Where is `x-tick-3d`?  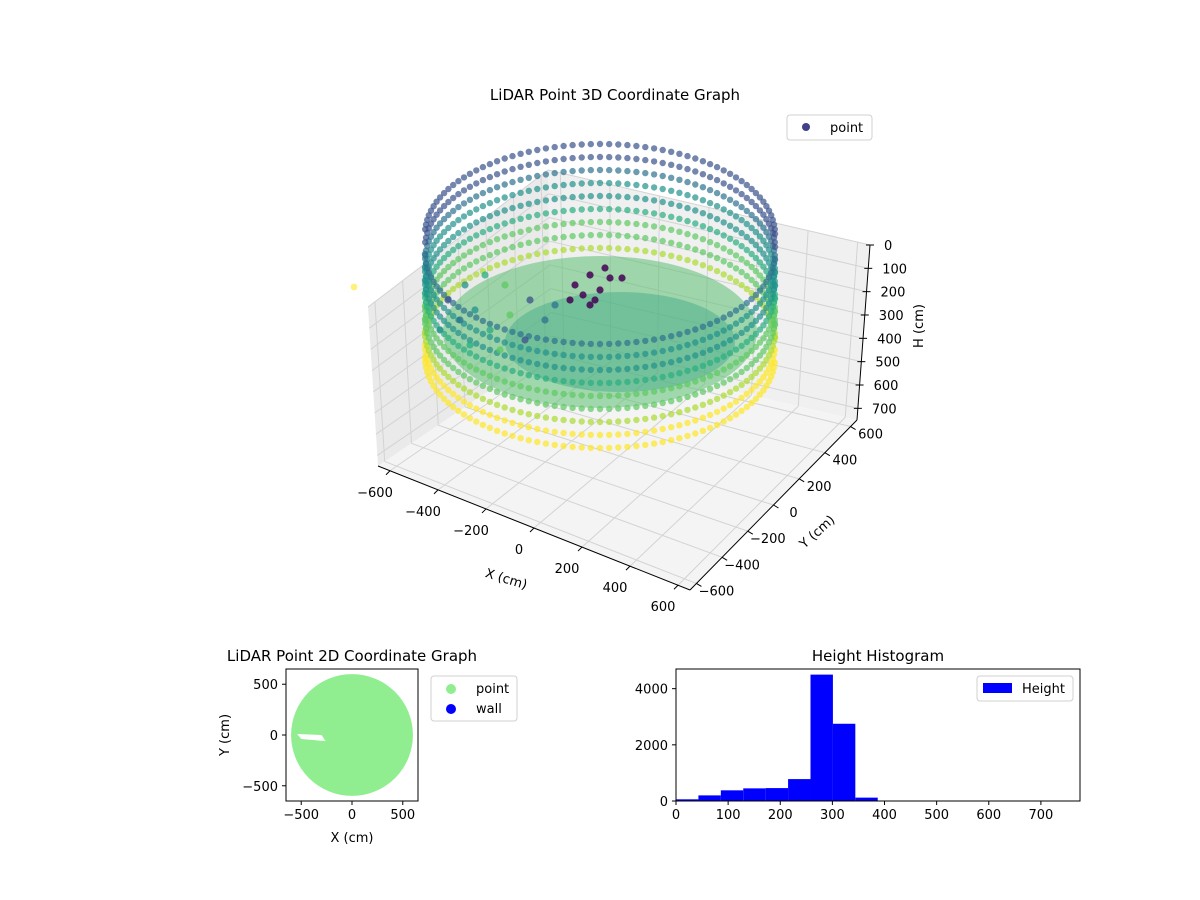 x-tick-3d is located at coordinates (388, 473).